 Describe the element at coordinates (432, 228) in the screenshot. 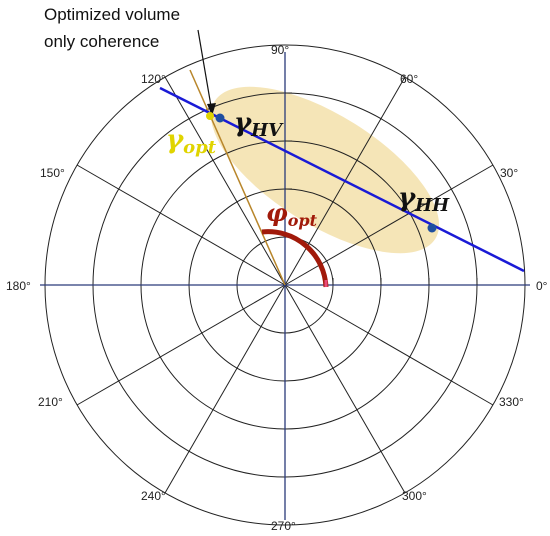

I see `gamma-hh-point` at that location.